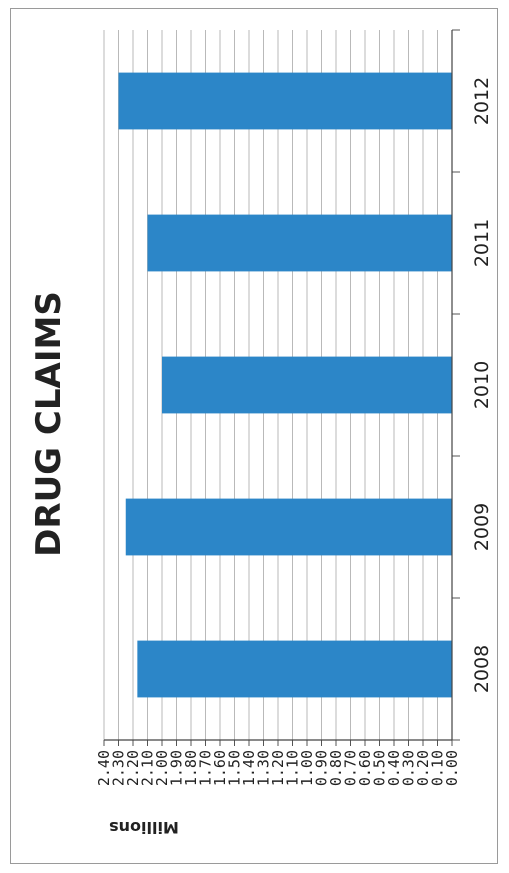 The width and height of the screenshot is (509, 873). I want to click on category-labels: 2008 2009 2010 2011 2012, so click(482, 385).